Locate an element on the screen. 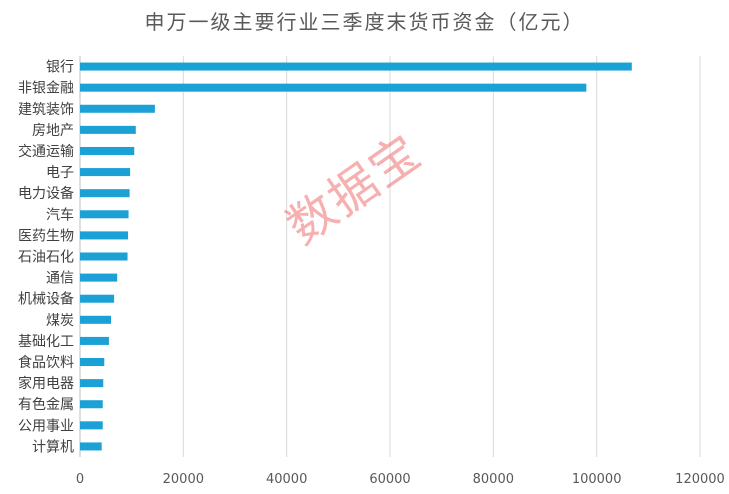 This screenshot has width=729, height=494. category-label: 交通运输 is located at coordinates (46, 151).